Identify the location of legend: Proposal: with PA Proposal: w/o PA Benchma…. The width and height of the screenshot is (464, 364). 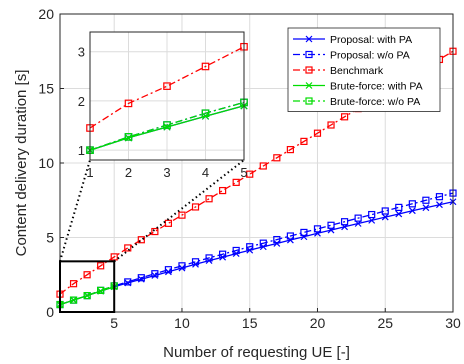
(364, 69).